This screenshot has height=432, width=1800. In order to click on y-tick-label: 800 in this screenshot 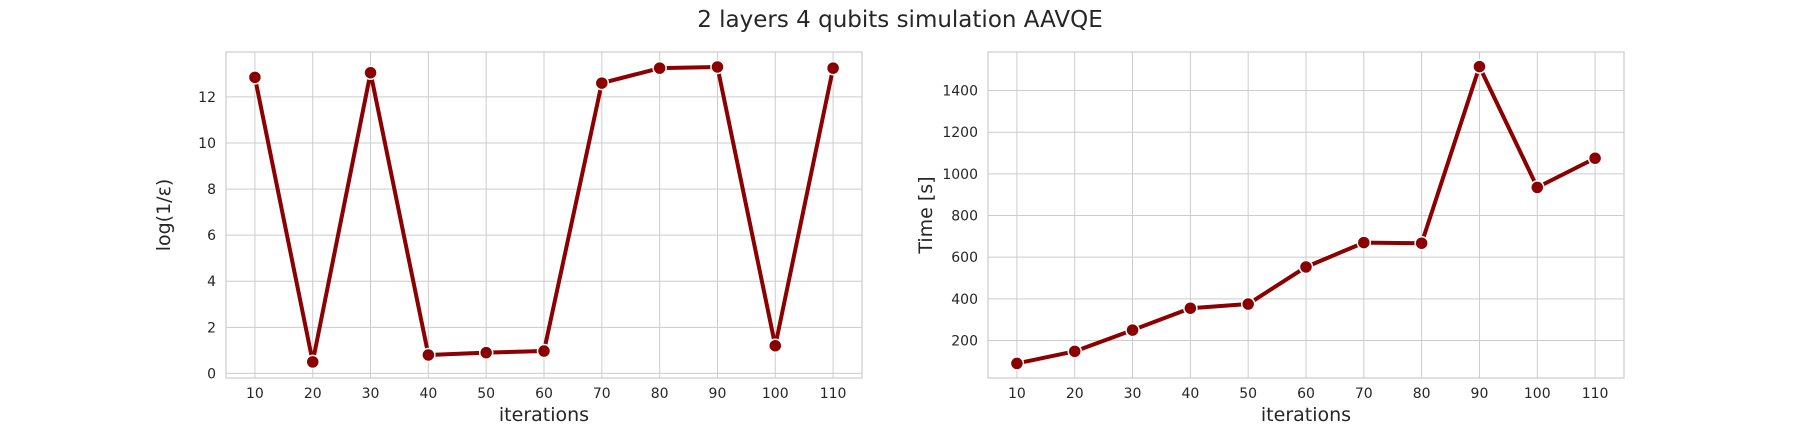, I will do `click(964, 217)`.